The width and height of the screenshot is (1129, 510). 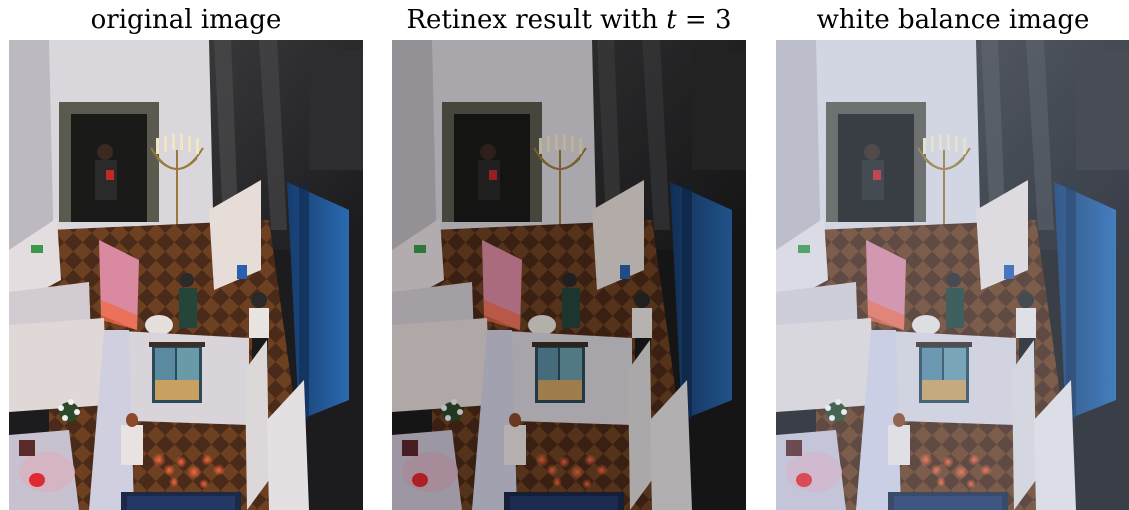 I want to click on caption-retinex: Retinex result with t = 3, so click(x=569, y=20).